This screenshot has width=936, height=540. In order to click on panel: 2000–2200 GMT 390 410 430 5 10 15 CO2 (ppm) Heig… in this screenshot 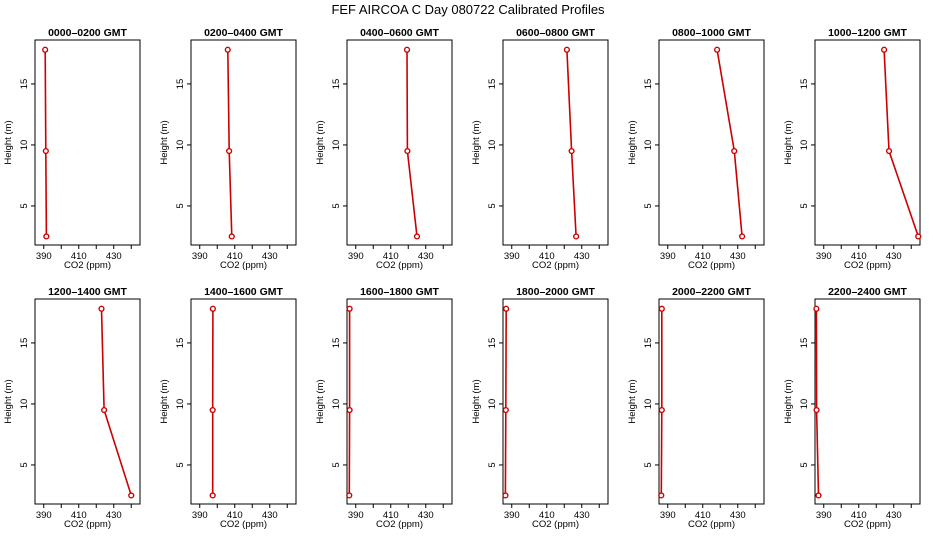, I will do `click(696, 408)`.